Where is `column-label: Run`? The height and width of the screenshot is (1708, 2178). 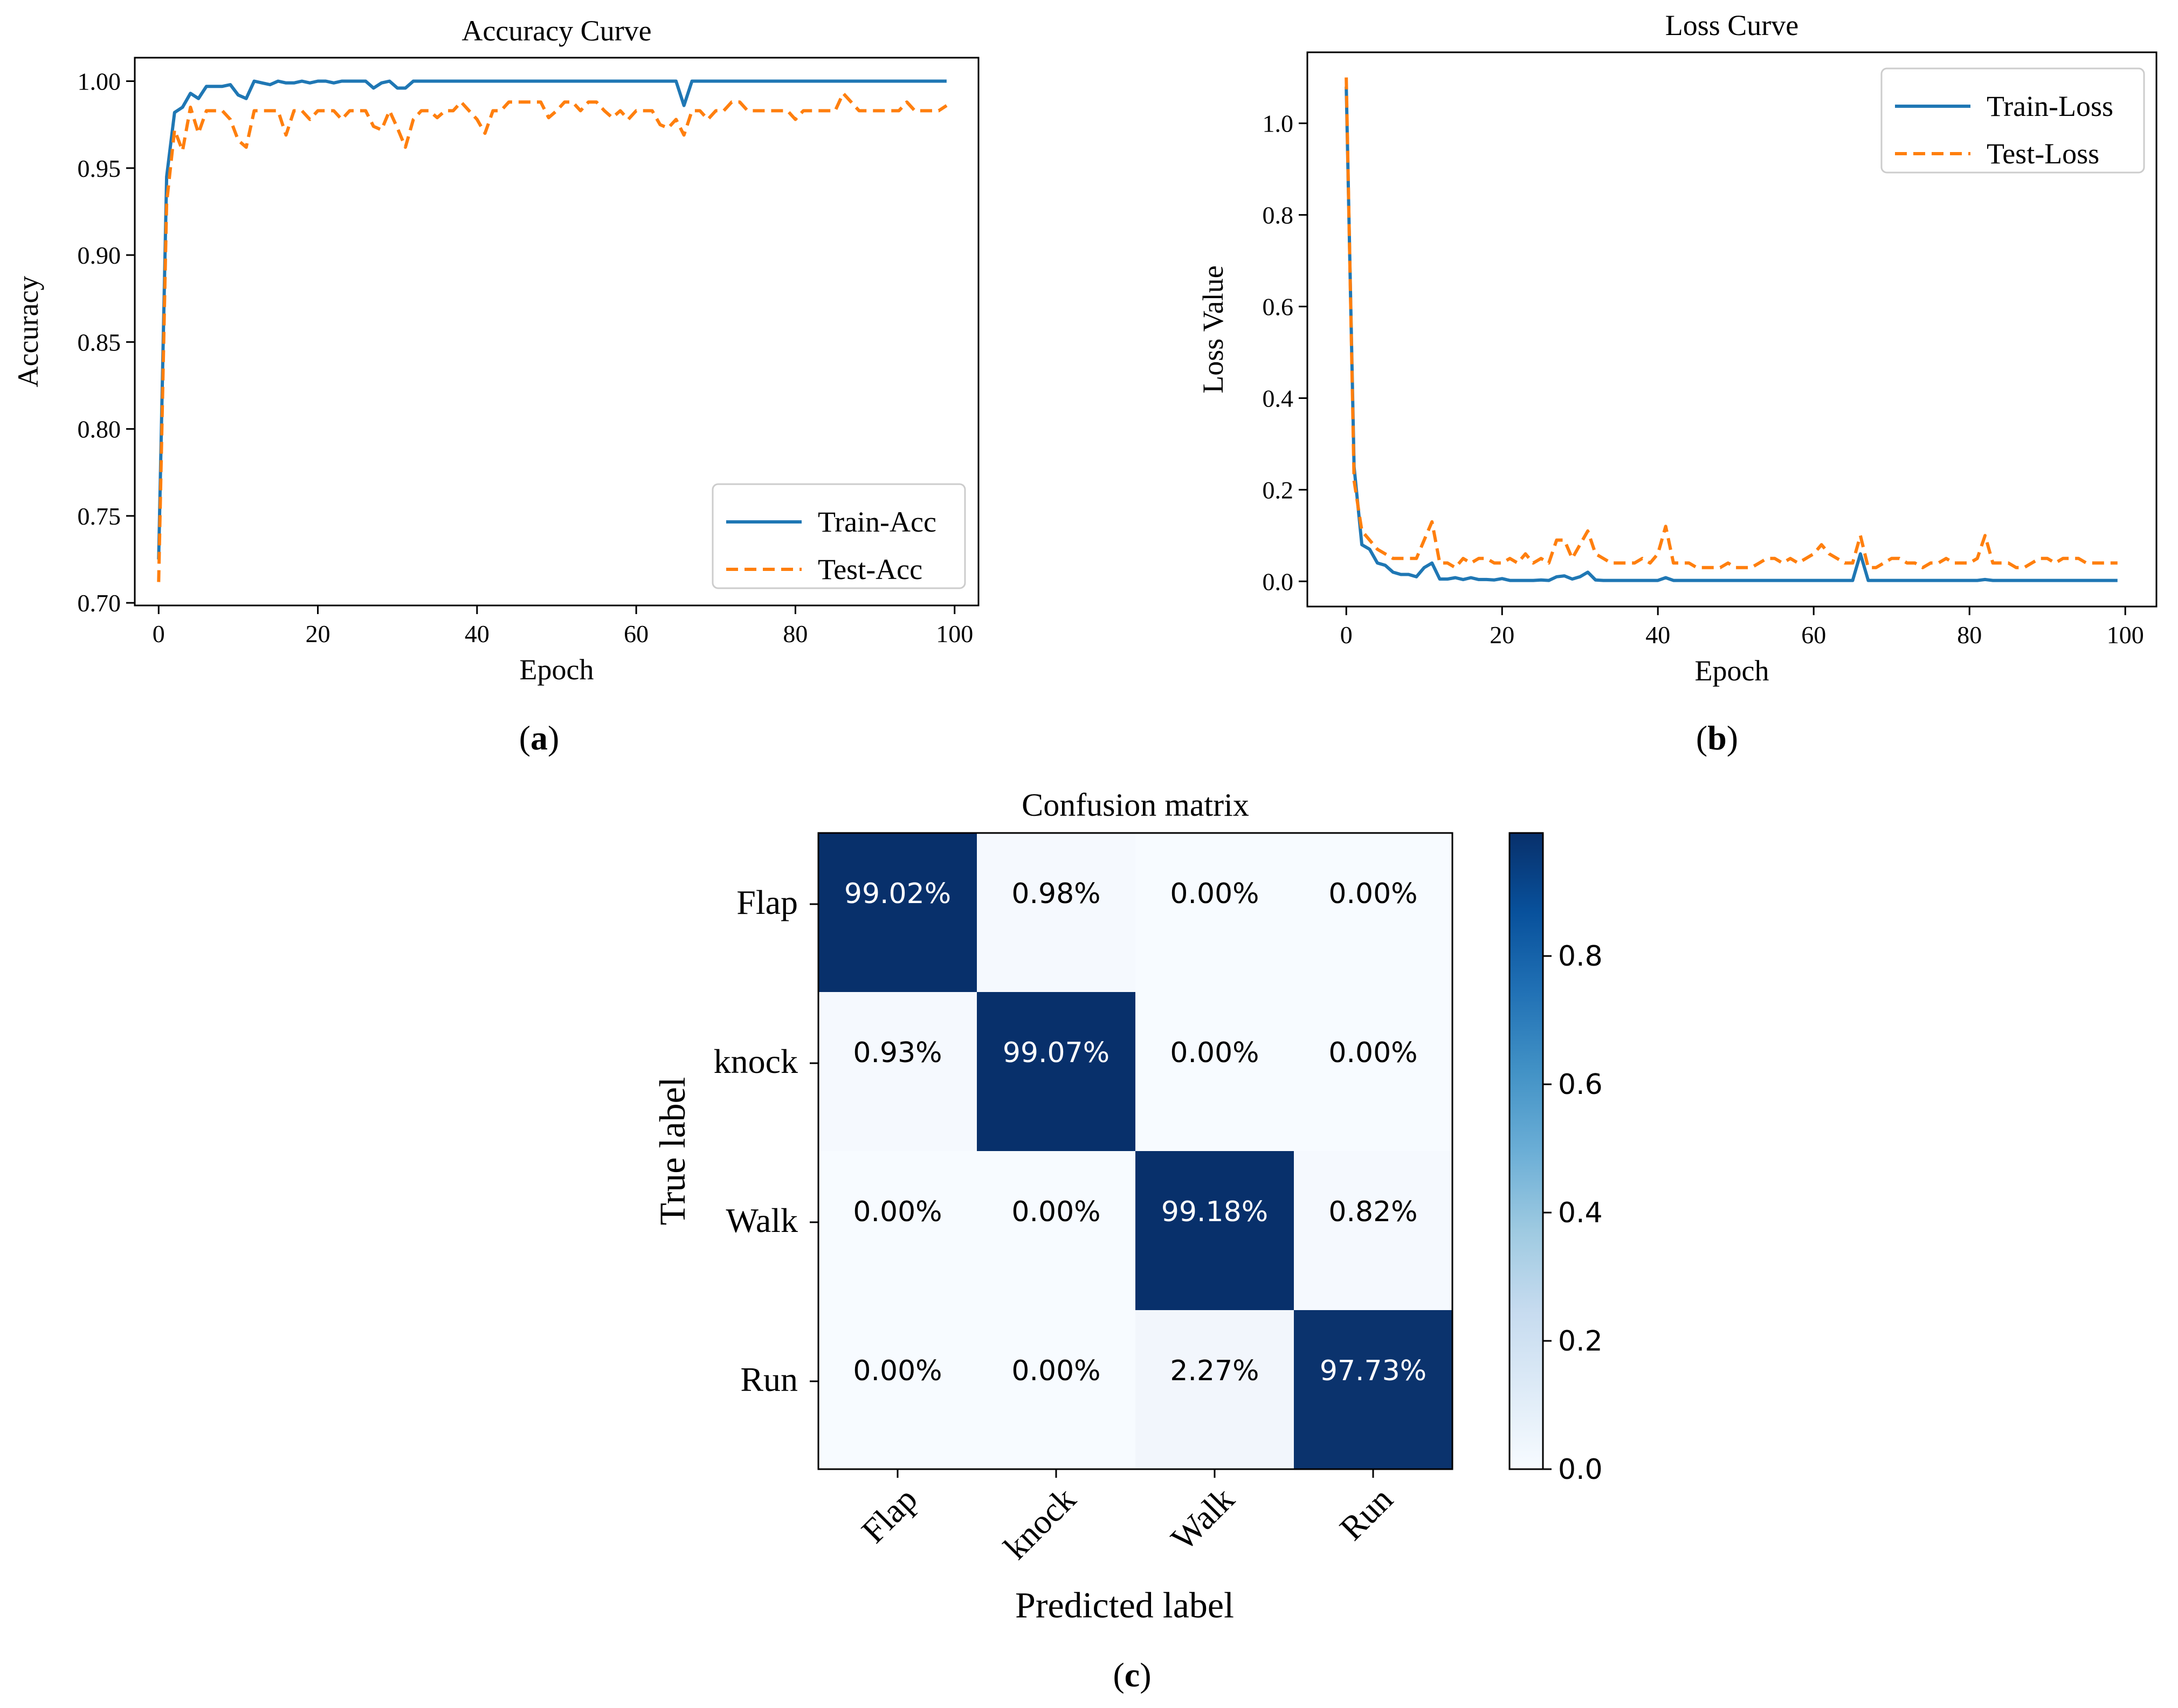
column-label: Run is located at coordinates (1366, 1514).